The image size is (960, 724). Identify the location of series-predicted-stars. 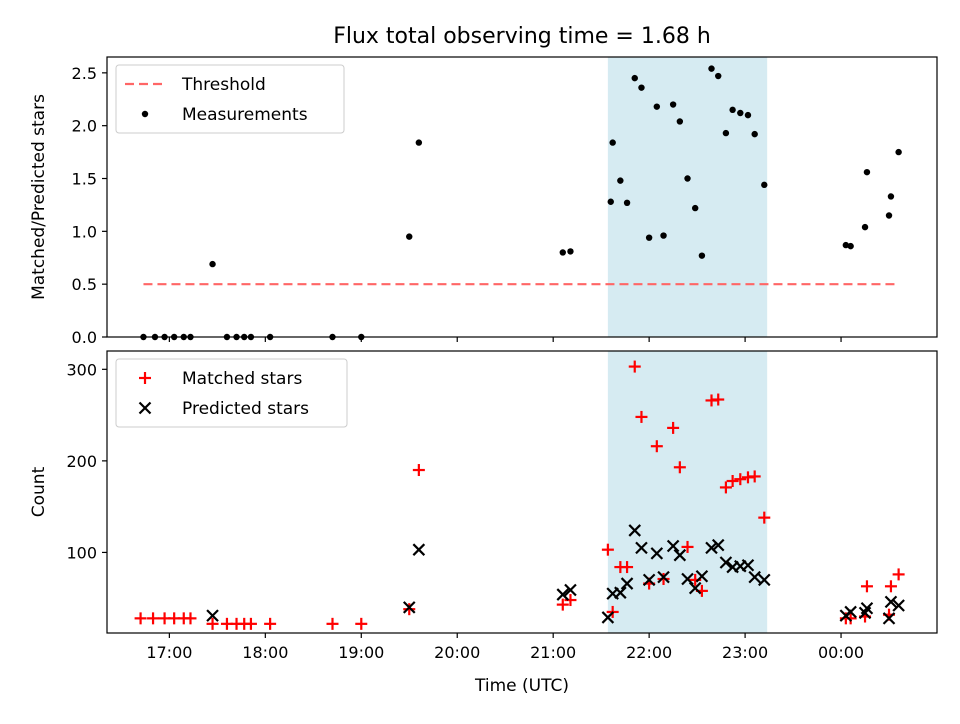
(555, 574).